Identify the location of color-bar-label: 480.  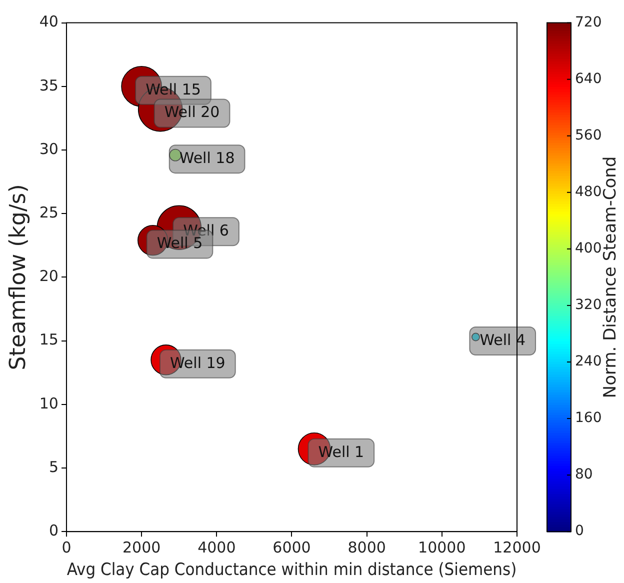
(588, 192).